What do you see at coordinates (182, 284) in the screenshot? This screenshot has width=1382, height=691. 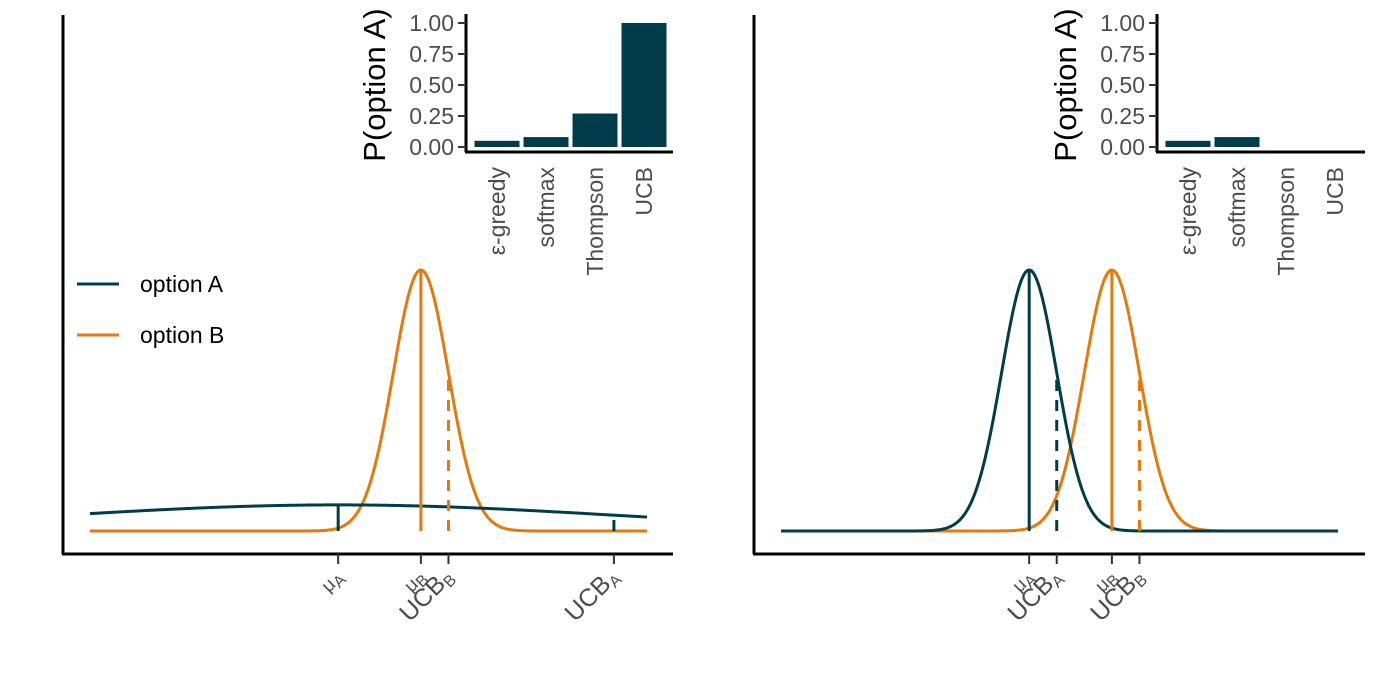 I see `legend-label-option-a: option A` at bounding box center [182, 284].